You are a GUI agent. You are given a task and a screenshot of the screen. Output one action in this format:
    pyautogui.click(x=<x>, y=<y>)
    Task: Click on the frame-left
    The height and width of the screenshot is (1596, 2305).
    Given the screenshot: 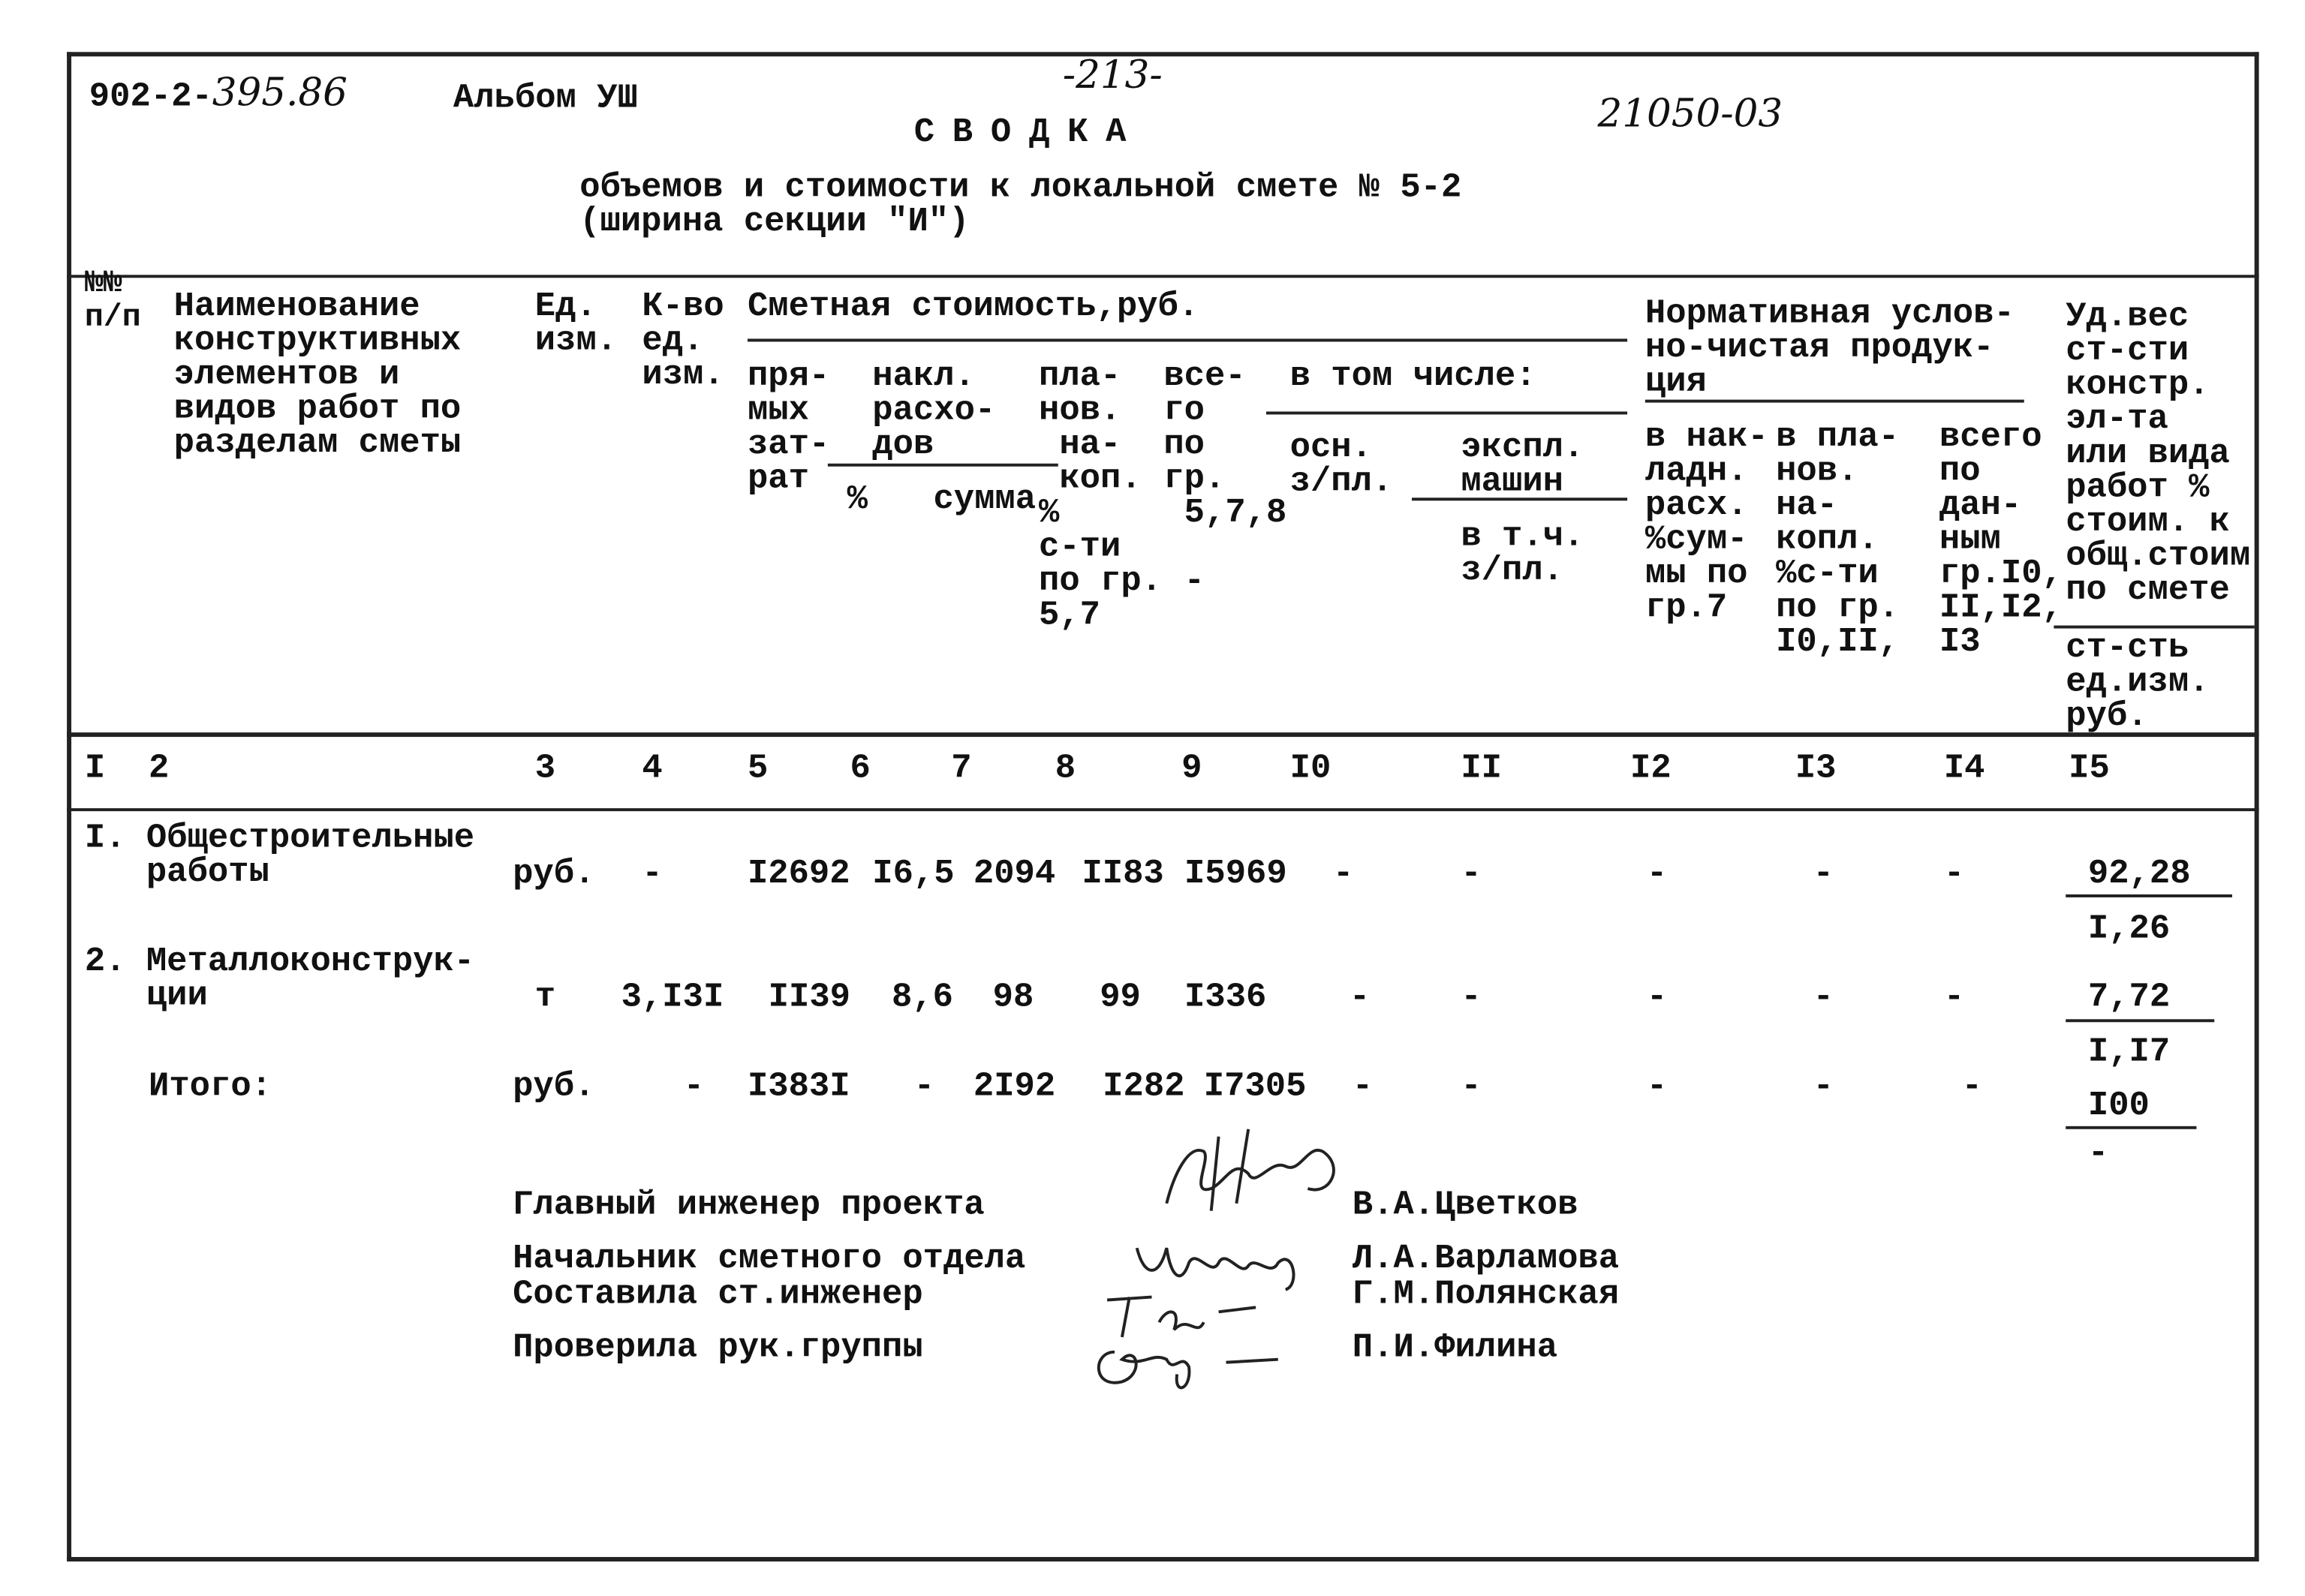 What is the action you would take?
    pyautogui.click(x=69, y=807)
    